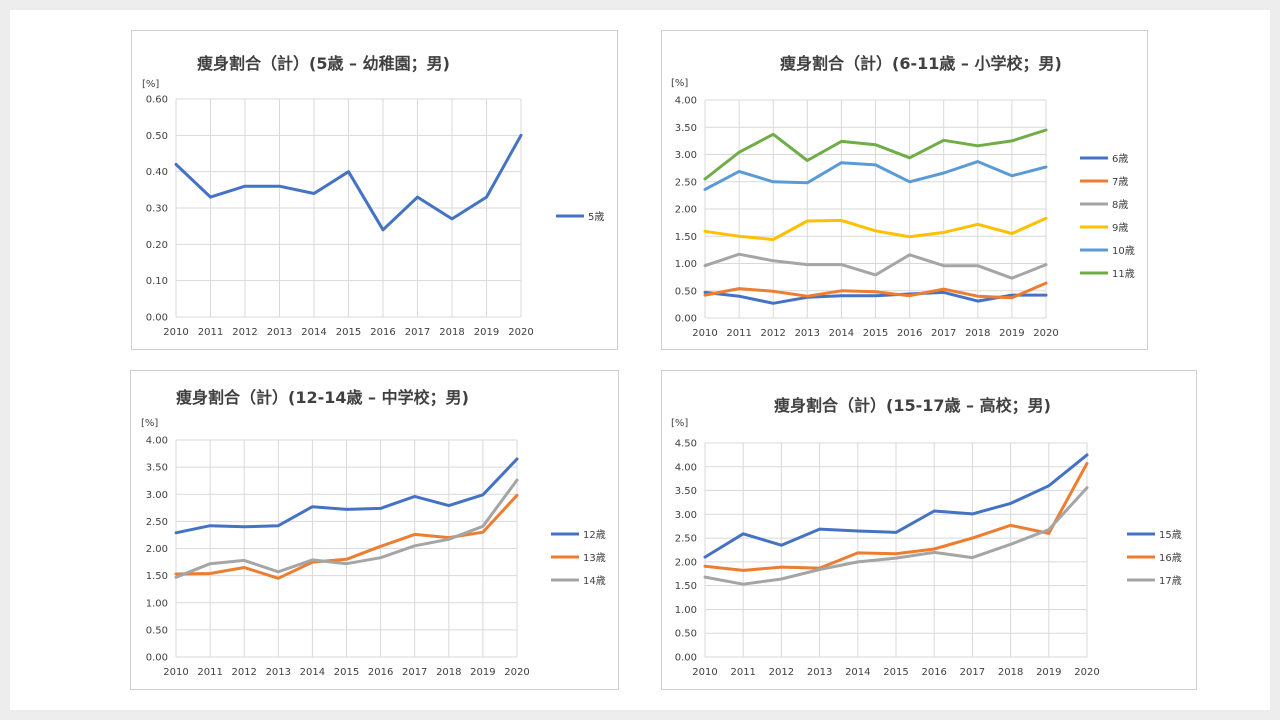 This screenshot has height=720, width=1280. What do you see at coordinates (686, 444) in the screenshot?
I see `y-tick-label: 4.50` at bounding box center [686, 444].